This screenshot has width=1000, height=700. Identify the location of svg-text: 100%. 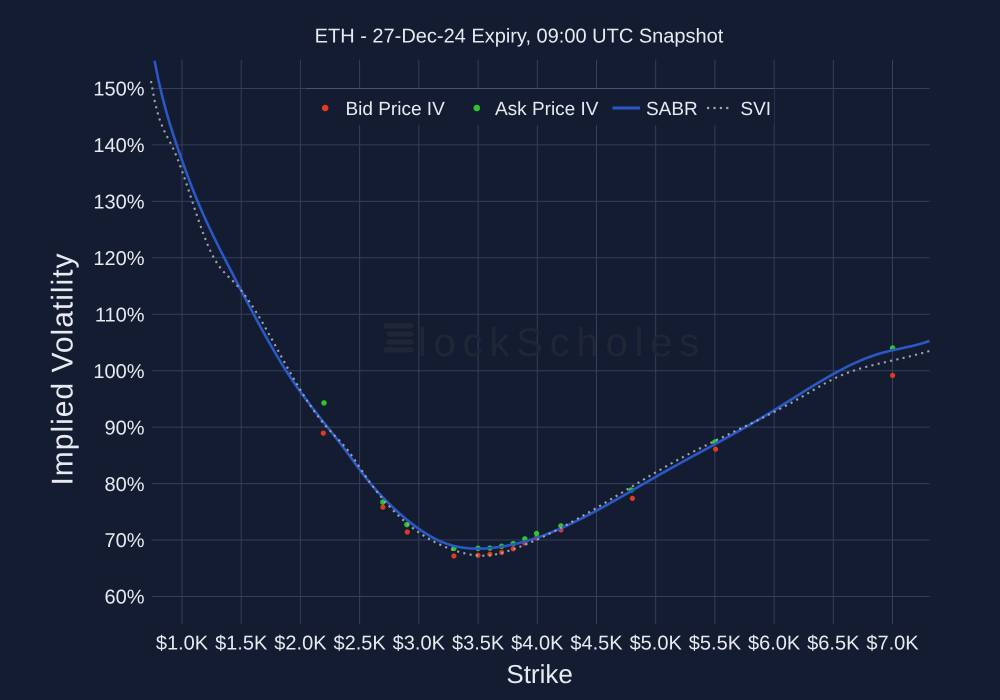
(118, 372).